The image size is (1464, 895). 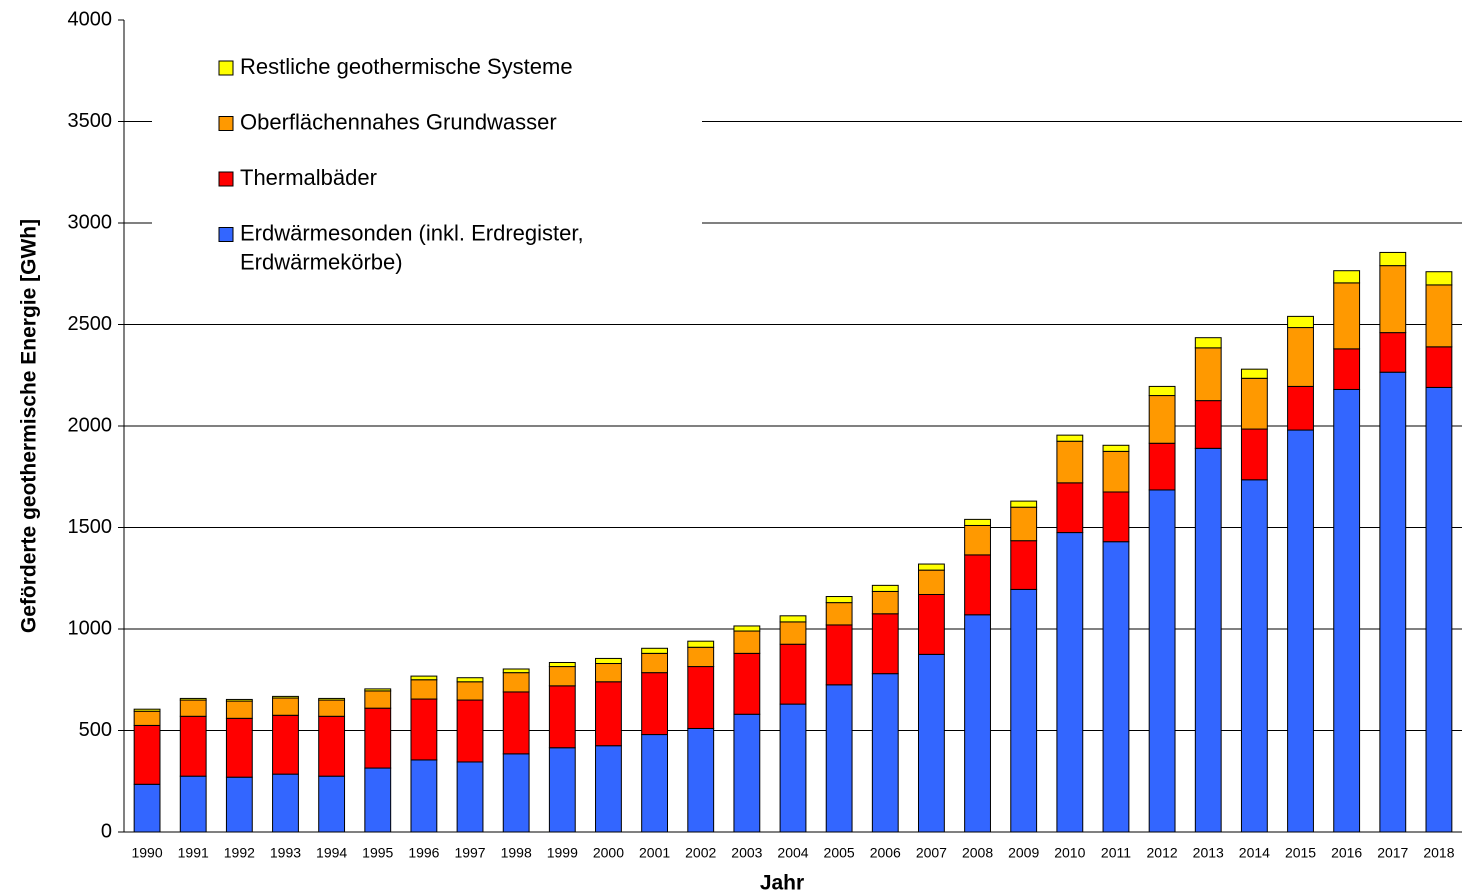 What do you see at coordinates (90, 324) in the screenshot?
I see `y-tick-label: 2500` at bounding box center [90, 324].